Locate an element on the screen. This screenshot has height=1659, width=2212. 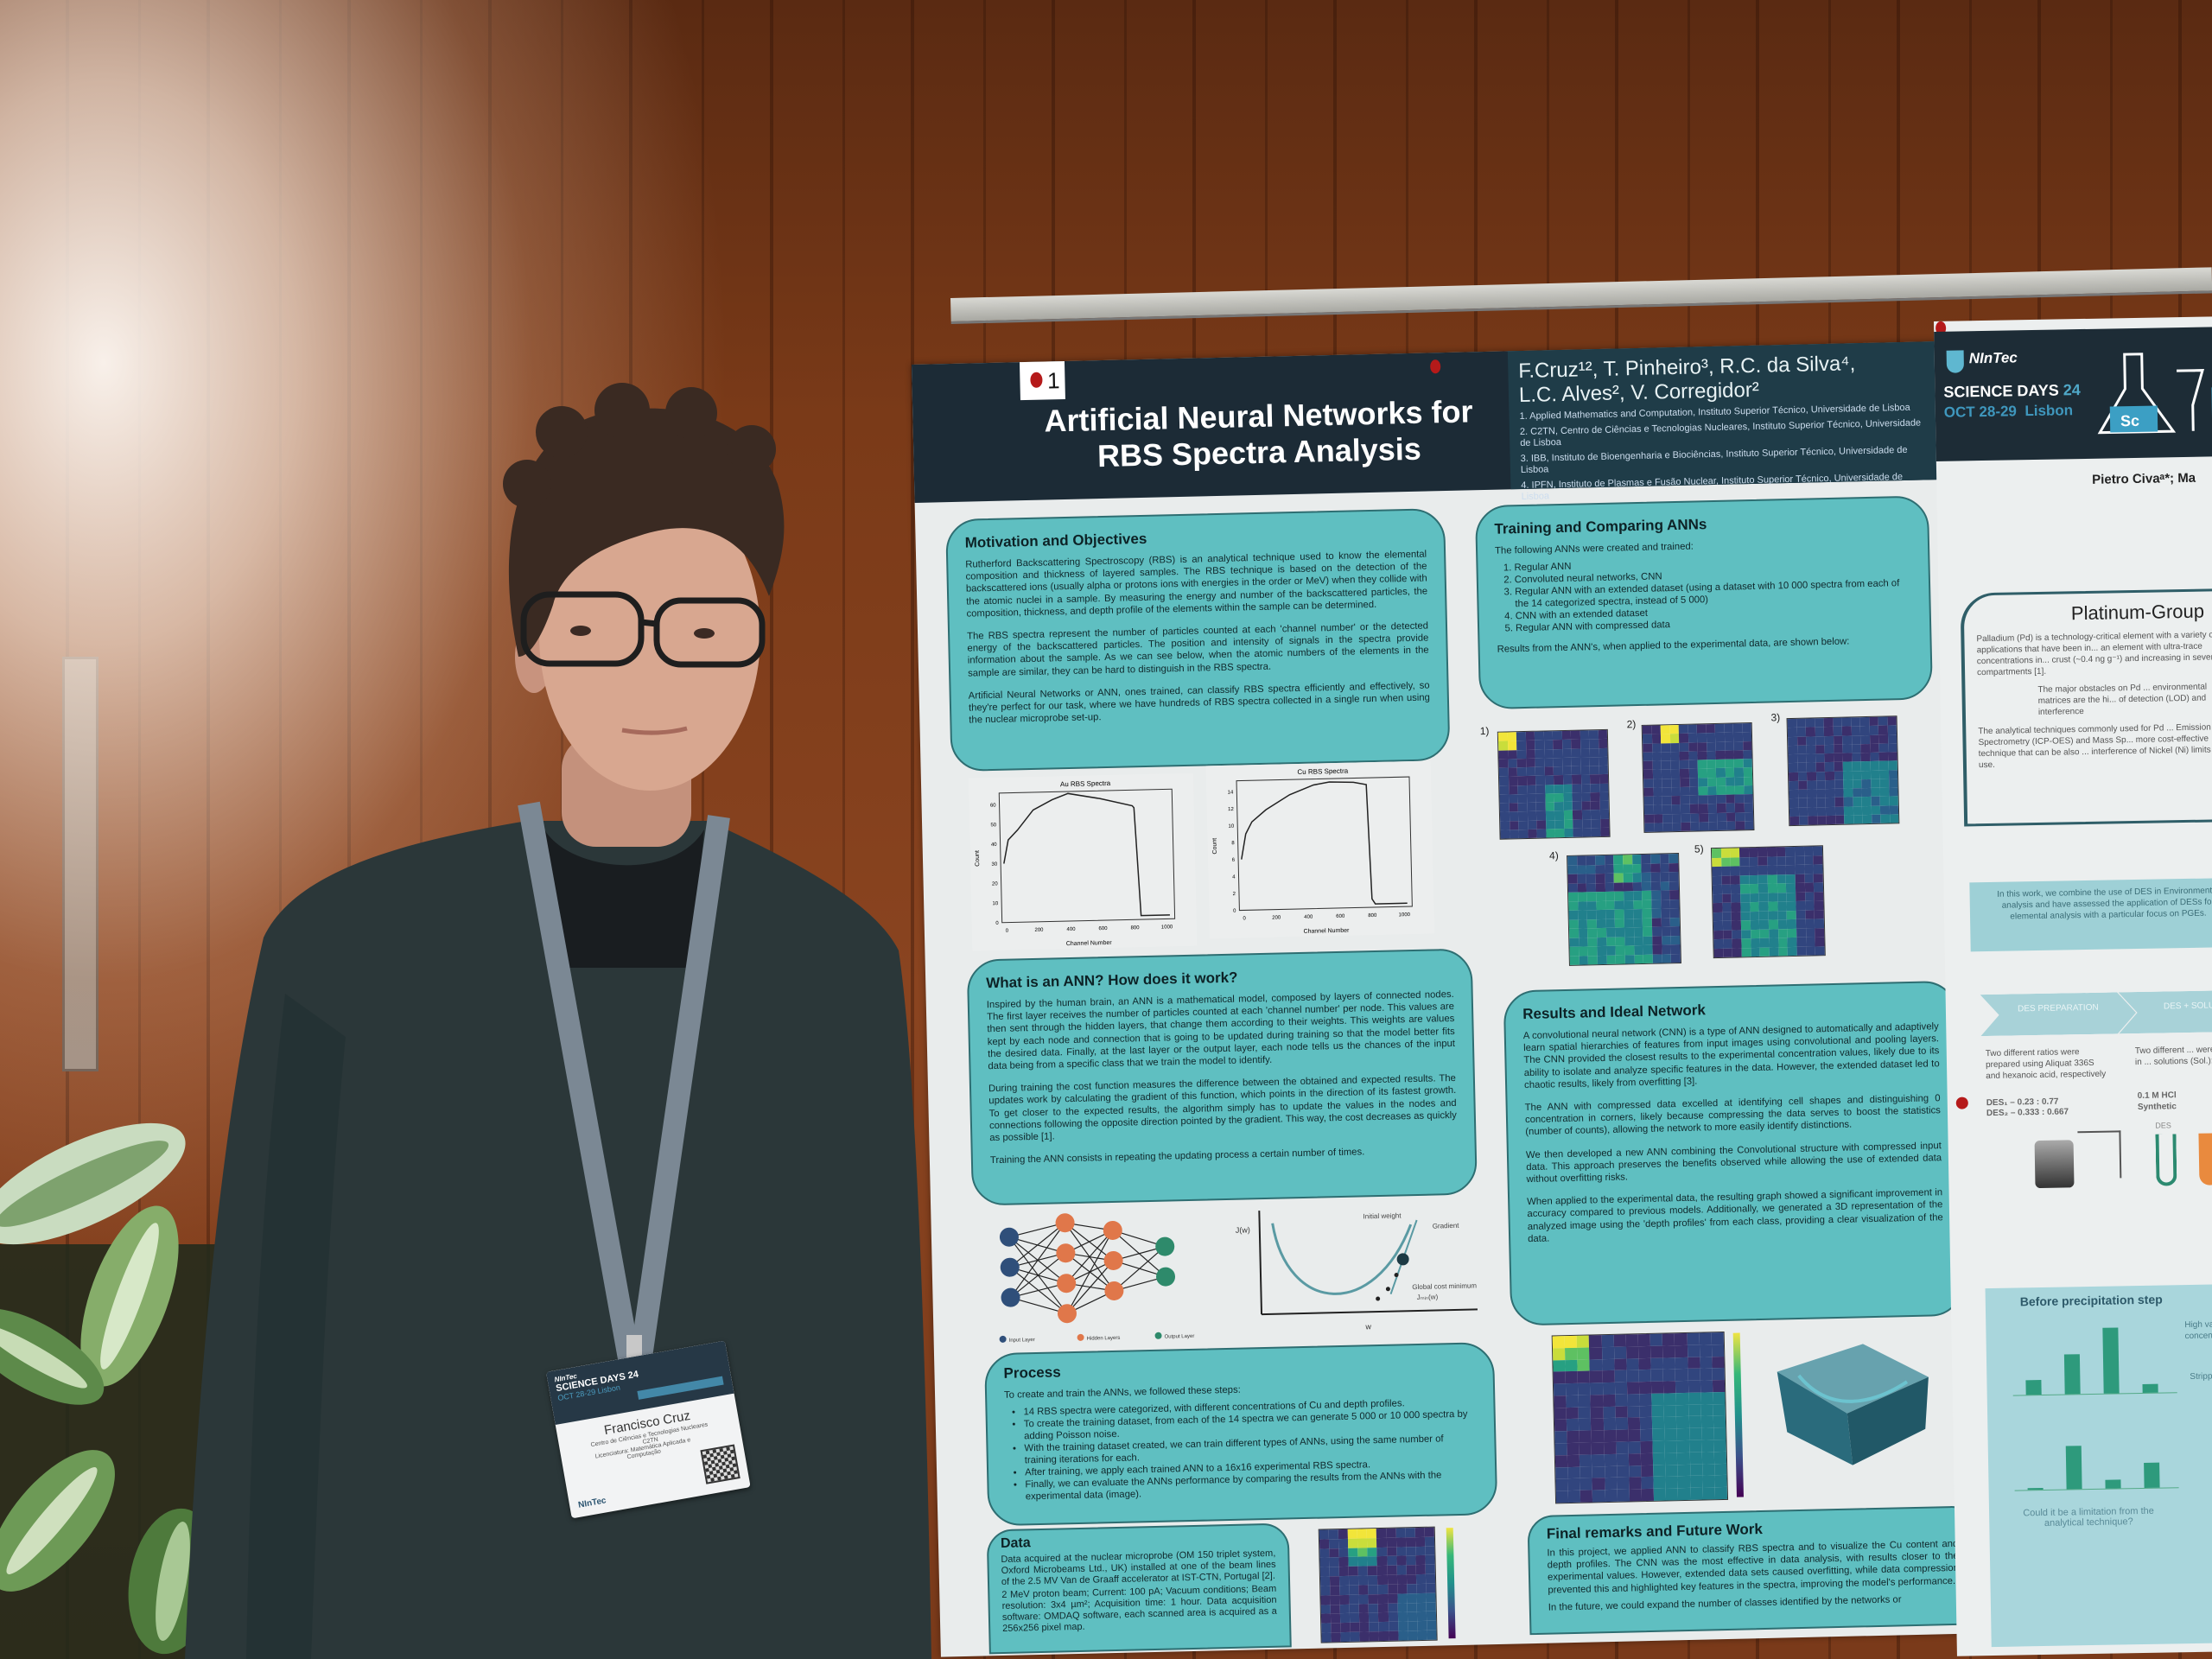
face is located at coordinates (649, 635).